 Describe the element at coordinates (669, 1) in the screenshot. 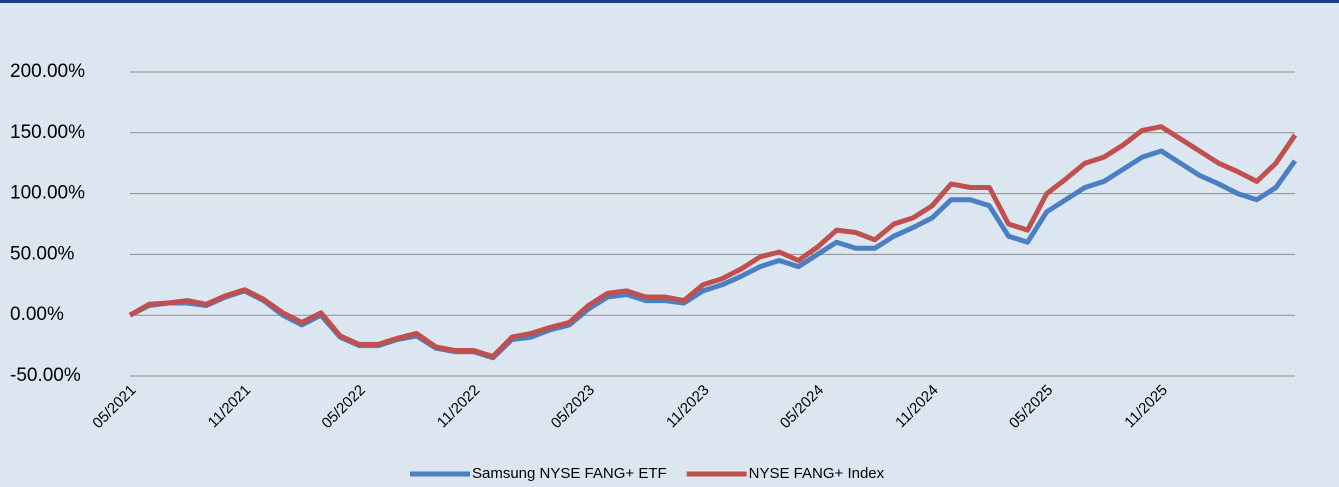

I see `top-border` at that location.